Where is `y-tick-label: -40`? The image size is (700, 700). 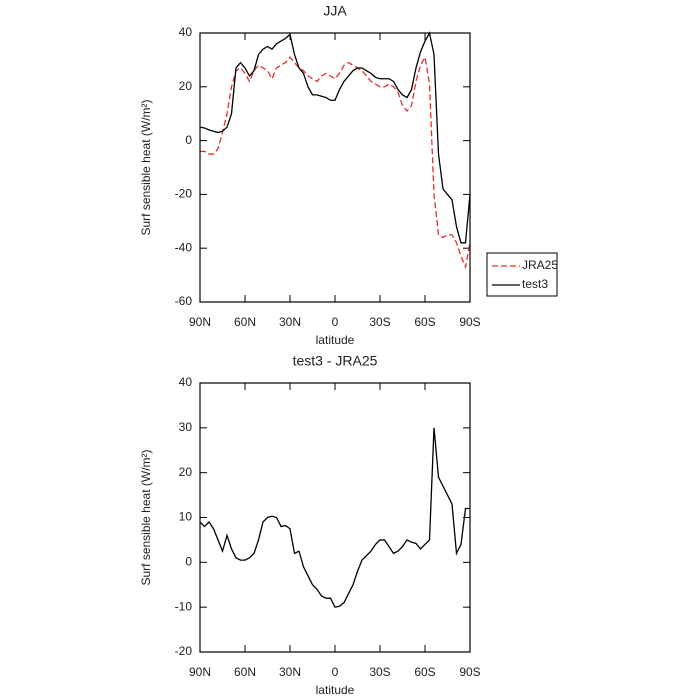 y-tick-label: -40 is located at coordinates (184, 247).